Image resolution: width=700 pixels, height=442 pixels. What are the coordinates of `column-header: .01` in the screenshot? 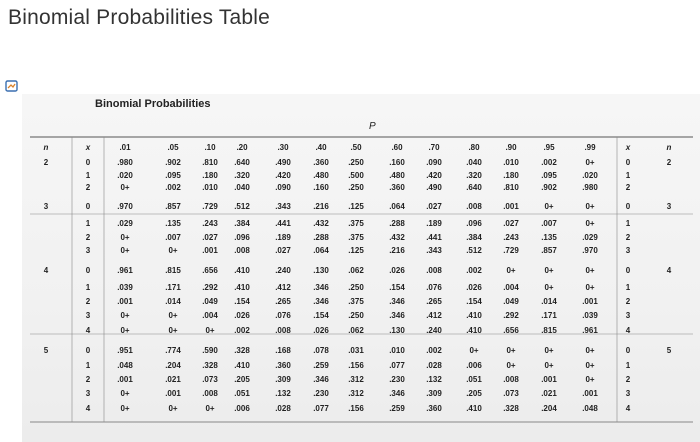 It's located at (125, 147).